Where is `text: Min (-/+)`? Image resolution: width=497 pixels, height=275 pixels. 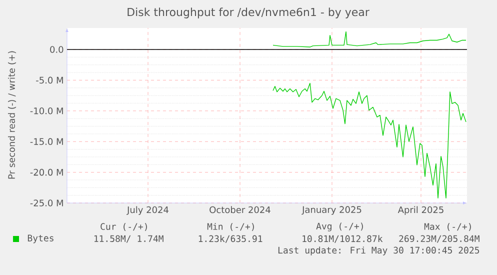
text: Min (-/+) is located at coordinates (230, 227).